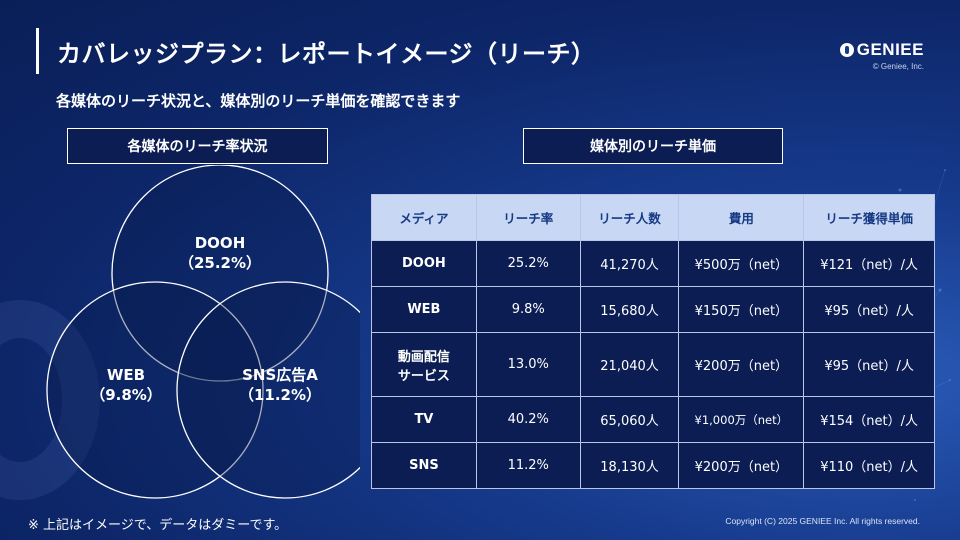 The image size is (960, 540). What do you see at coordinates (869, 465) in the screenshot?
I see `cell-unit-cost: ¥110（net）/人` at bounding box center [869, 465].